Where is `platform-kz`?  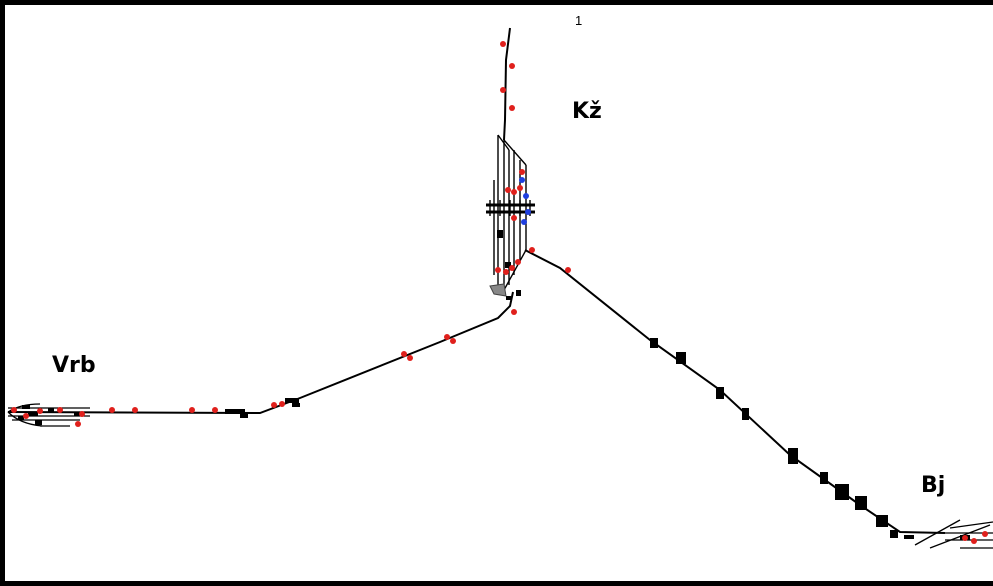 platform-kz is located at coordinates (498, 290).